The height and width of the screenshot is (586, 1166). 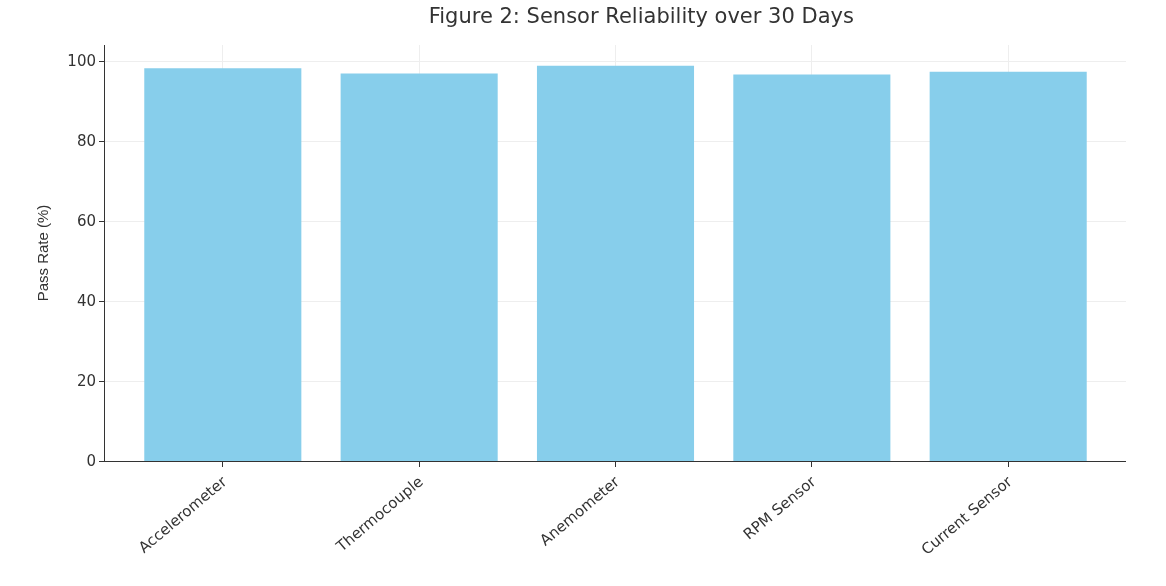 I want to click on chart-title: Figure 2: Sensor Reliability over 30 Days, so click(x=641, y=16).